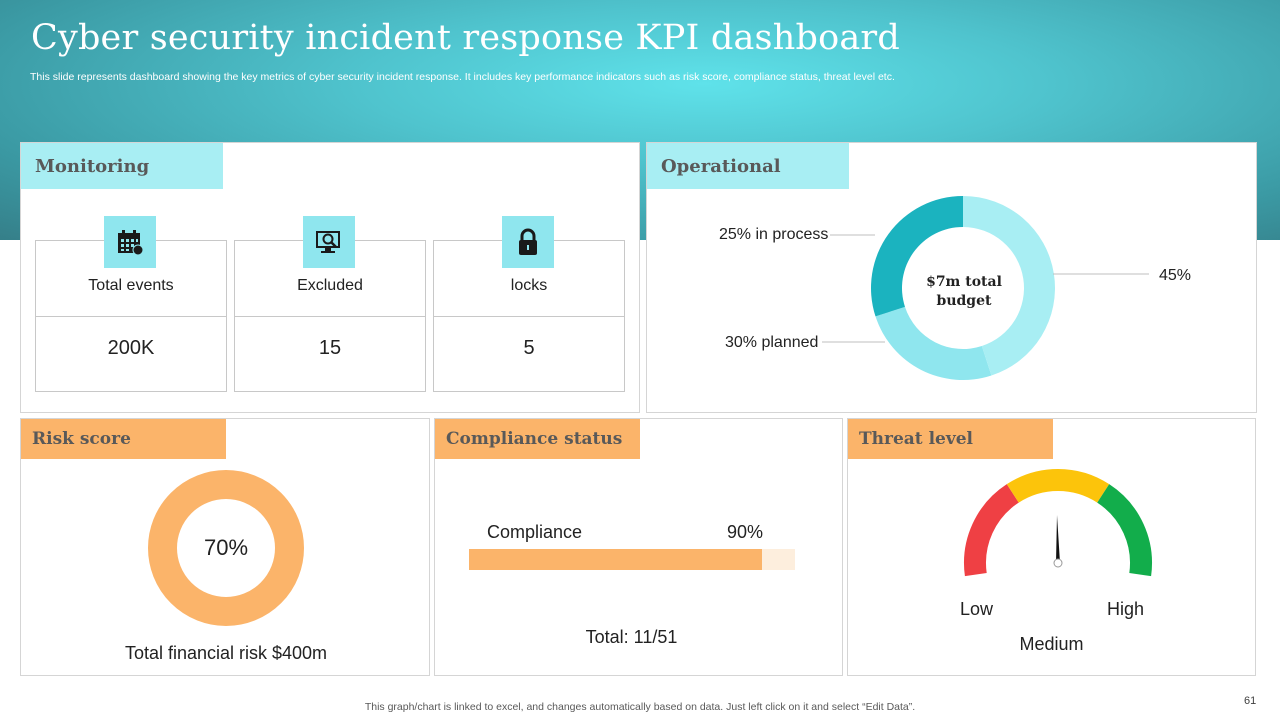 Image resolution: width=1280 pixels, height=720 pixels. What do you see at coordinates (329, 242) in the screenshot?
I see `search-monitor-icon` at bounding box center [329, 242].